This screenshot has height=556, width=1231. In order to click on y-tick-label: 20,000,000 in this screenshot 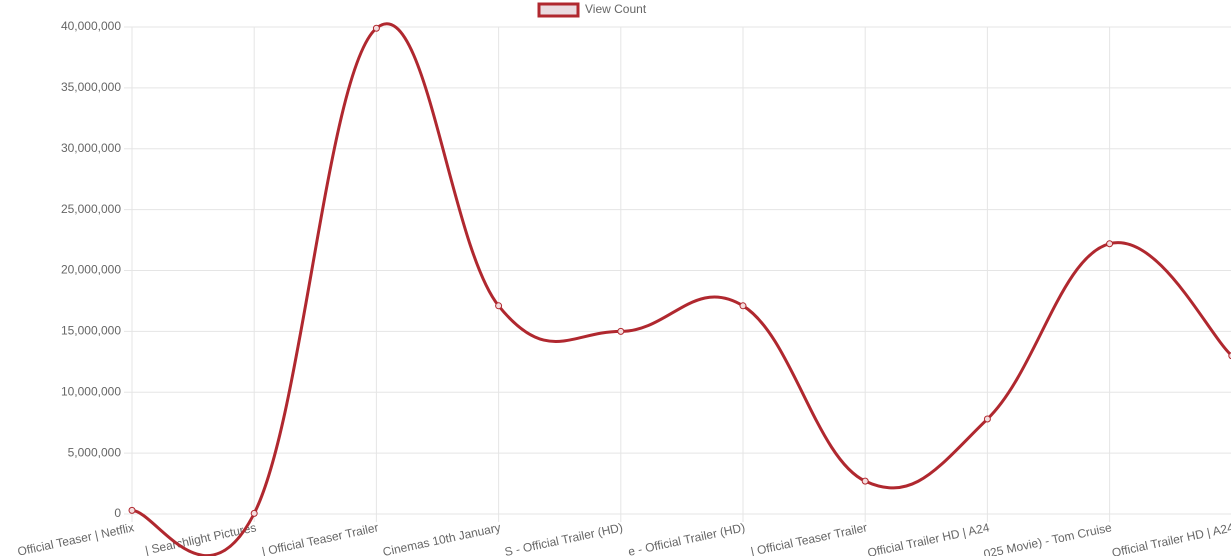, I will do `click(91, 270)`.